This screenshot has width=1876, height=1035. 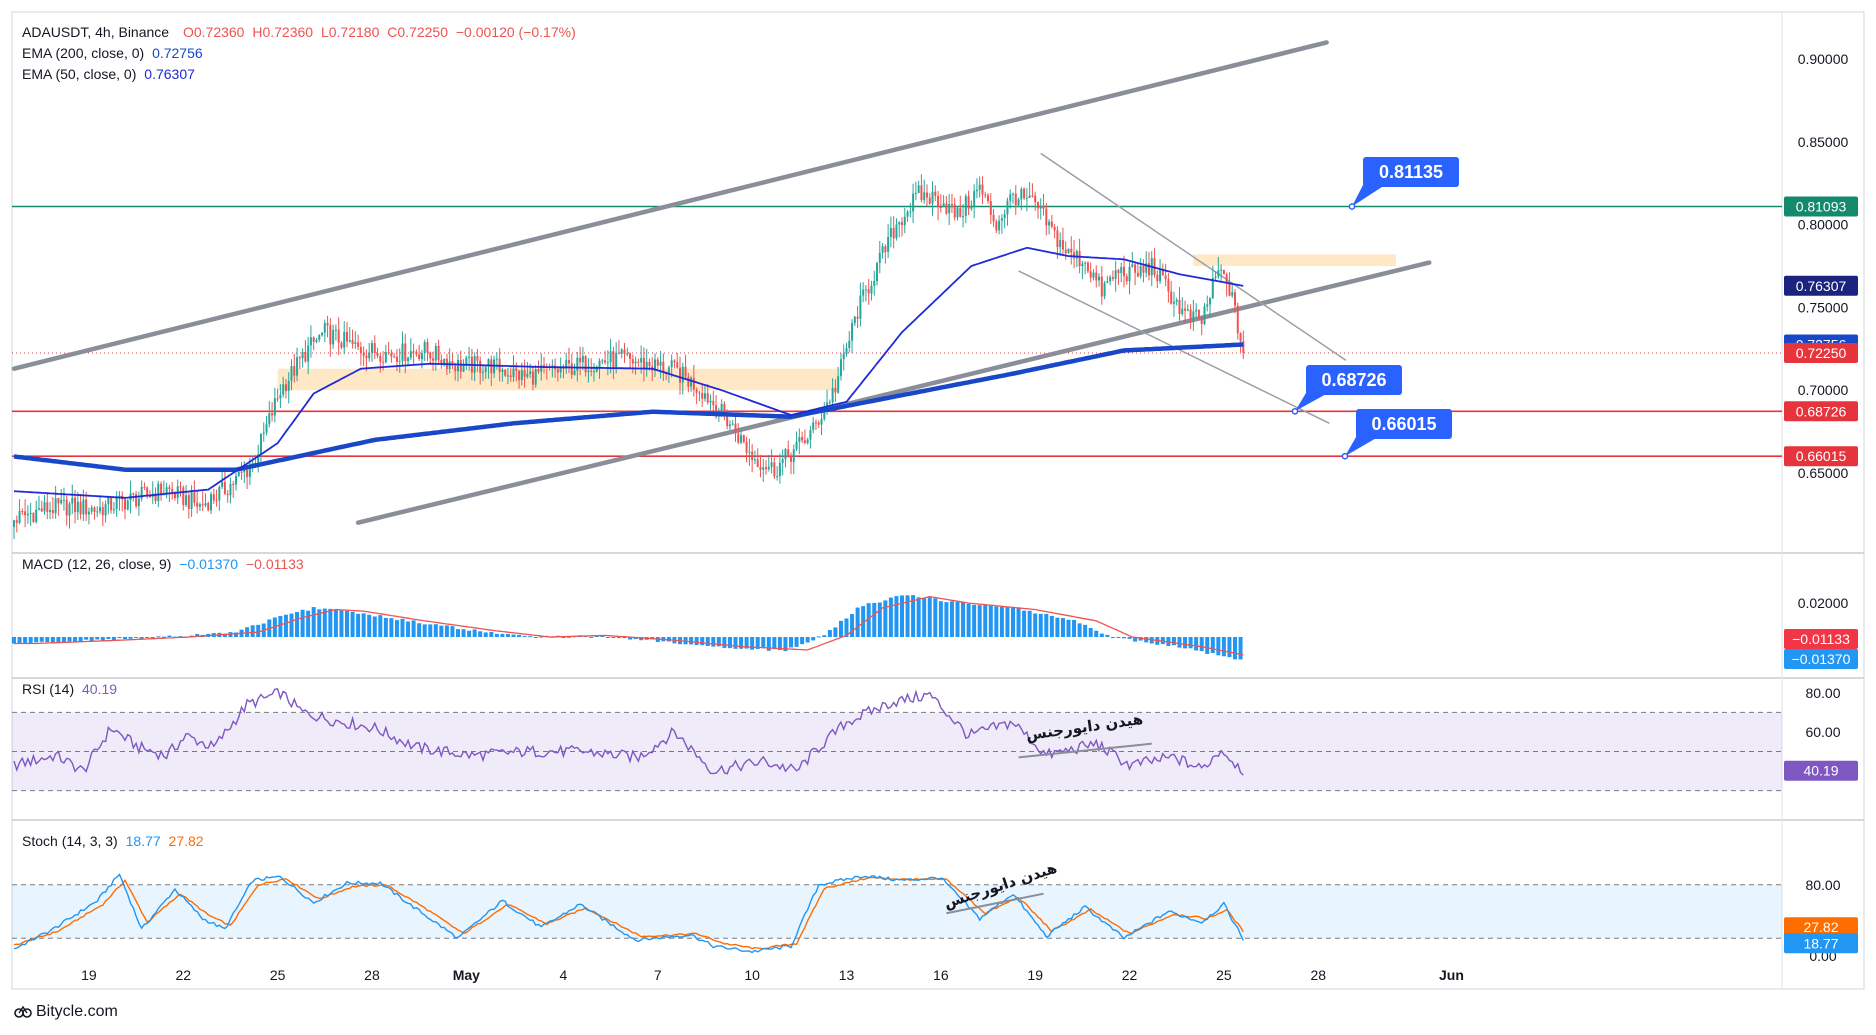 I want to click on rsi-line, so click(x=628, y=732).